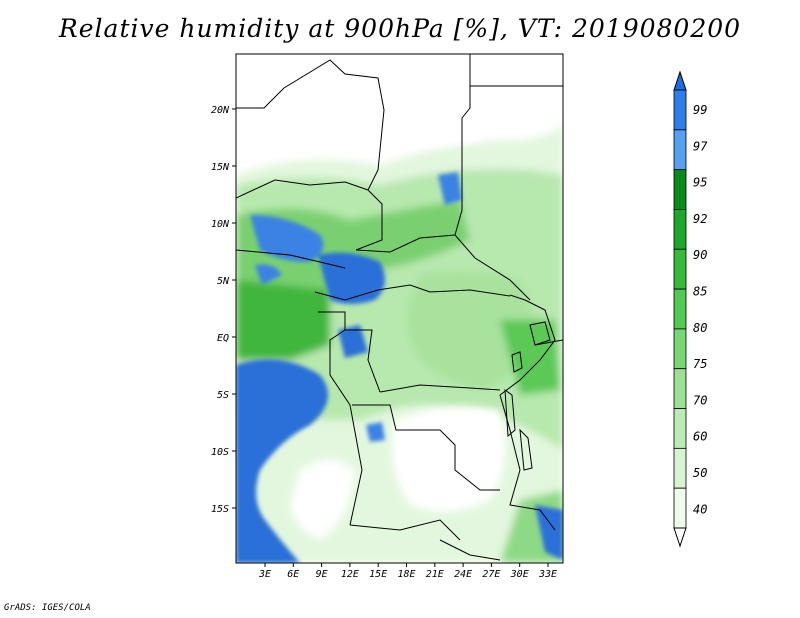 This screenshot has height=618, width=800. What do you see at coordinates (491, 574) in the screenshot?
I see `lon-tick-label: 27E` at bounding box center [491, 574].